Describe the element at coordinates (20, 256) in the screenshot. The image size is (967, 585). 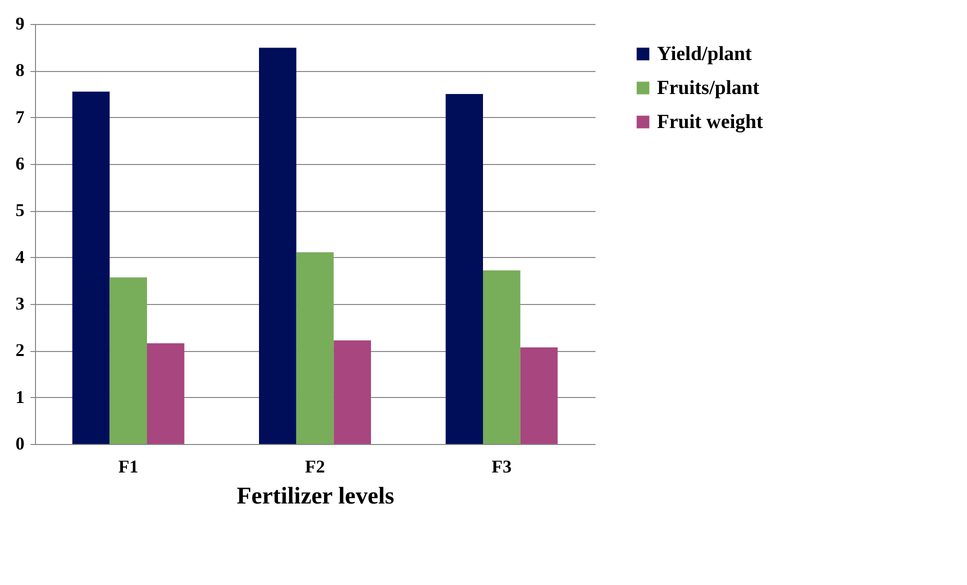
I see `y-tick-label: 4` at that location.